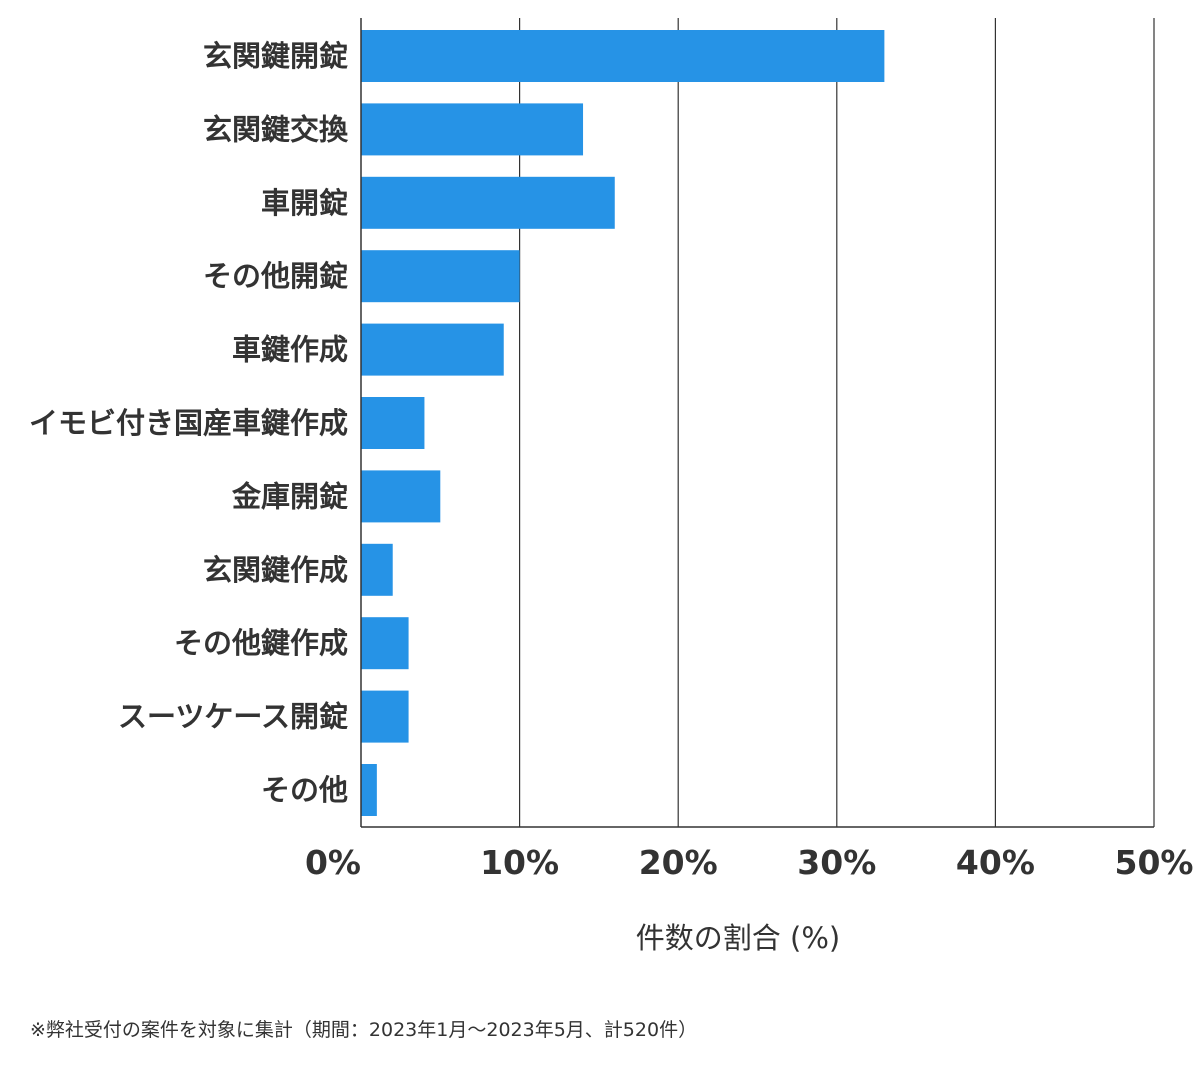  I want to click on x-tick-label: 50%, so click(1154, 862).